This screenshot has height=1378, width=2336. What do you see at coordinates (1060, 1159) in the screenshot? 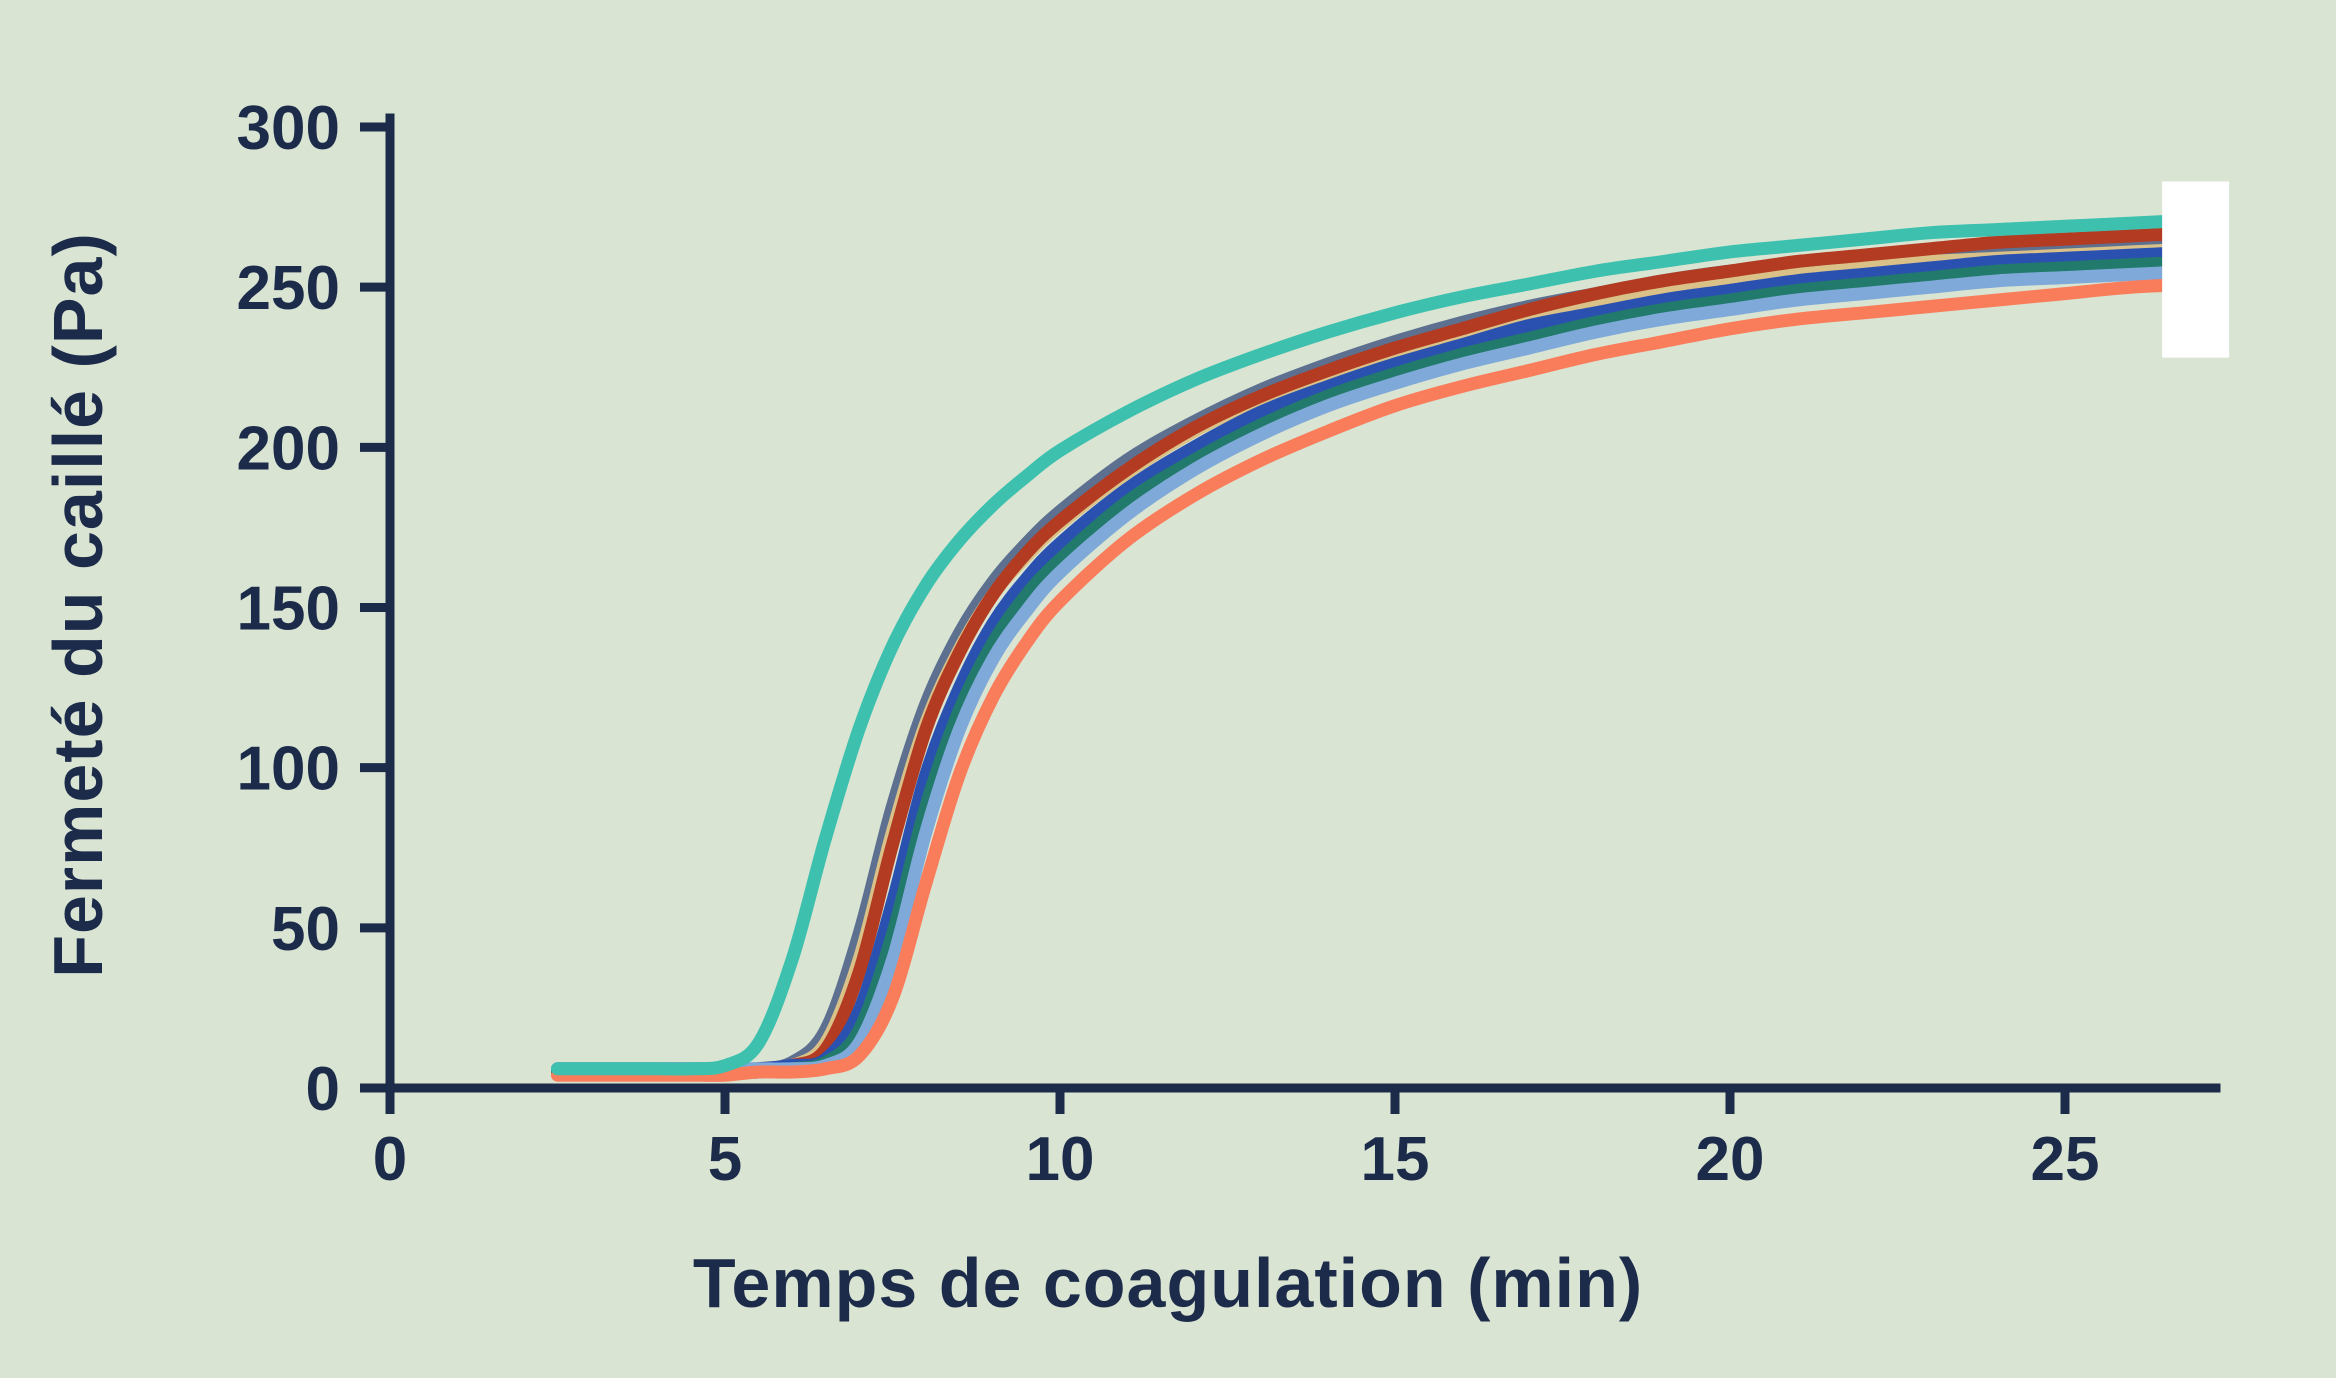
I see `x-tick-label: 10` at bounding box center [1060, 1159].